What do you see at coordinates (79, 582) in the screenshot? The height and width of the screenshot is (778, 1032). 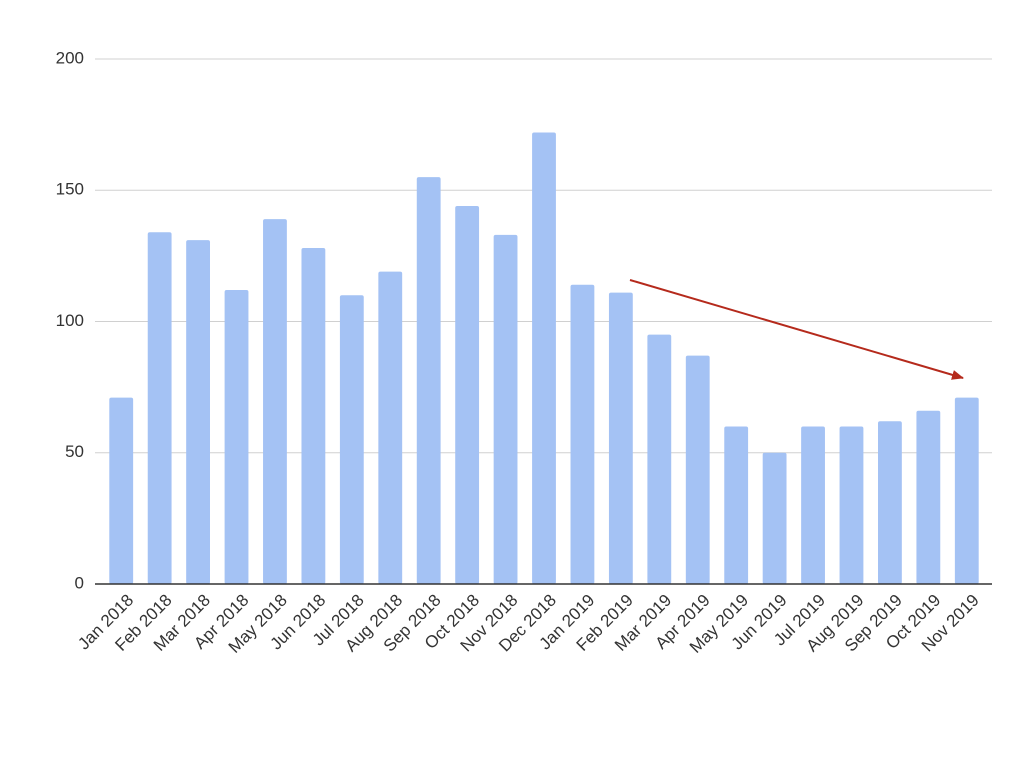 I see `y-tick-label: 0` at bounding box center [79, 582].